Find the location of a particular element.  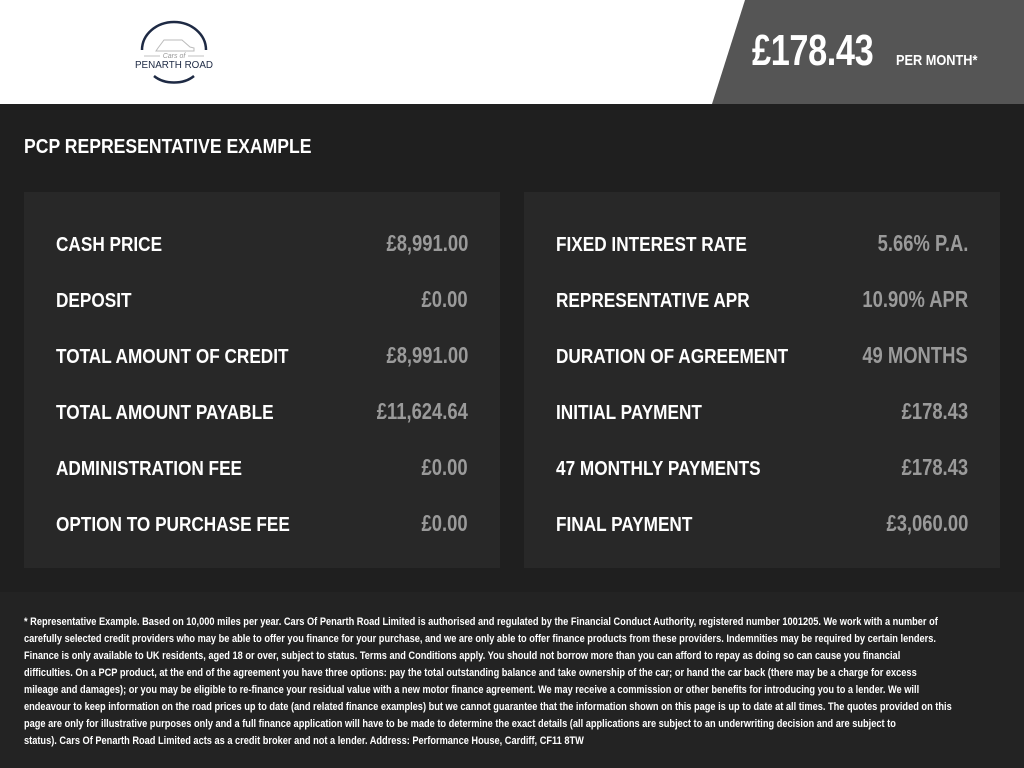

row-label: FINAL PAYMENT is located at coordinates (624, 525).